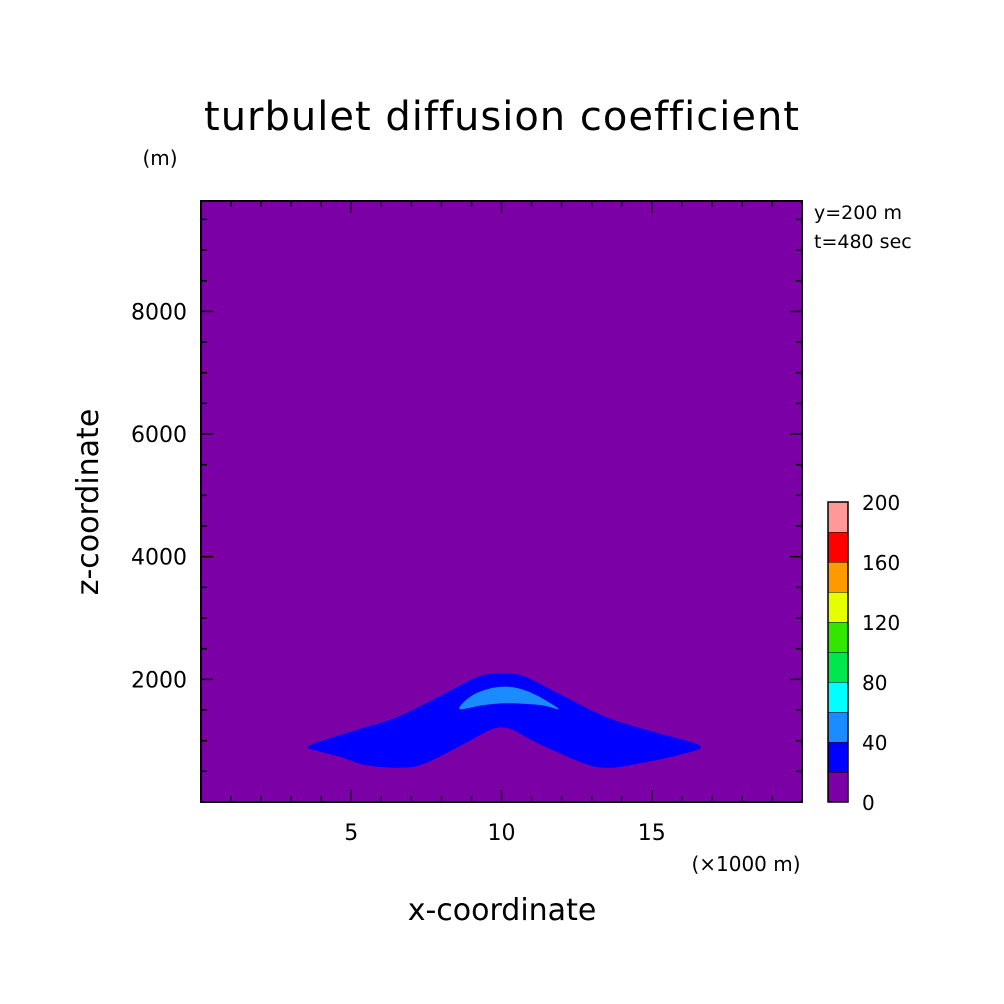  Describe the element at coordinates (159, 680) in the screenshot. I see `y-tick-label: 2000` at that location.